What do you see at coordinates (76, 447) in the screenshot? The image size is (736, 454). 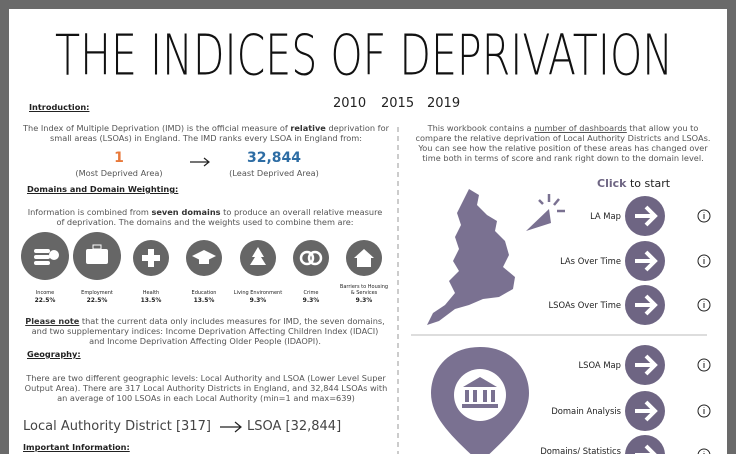 I see `heading: Important Information:` at bounding box center [76, 447].